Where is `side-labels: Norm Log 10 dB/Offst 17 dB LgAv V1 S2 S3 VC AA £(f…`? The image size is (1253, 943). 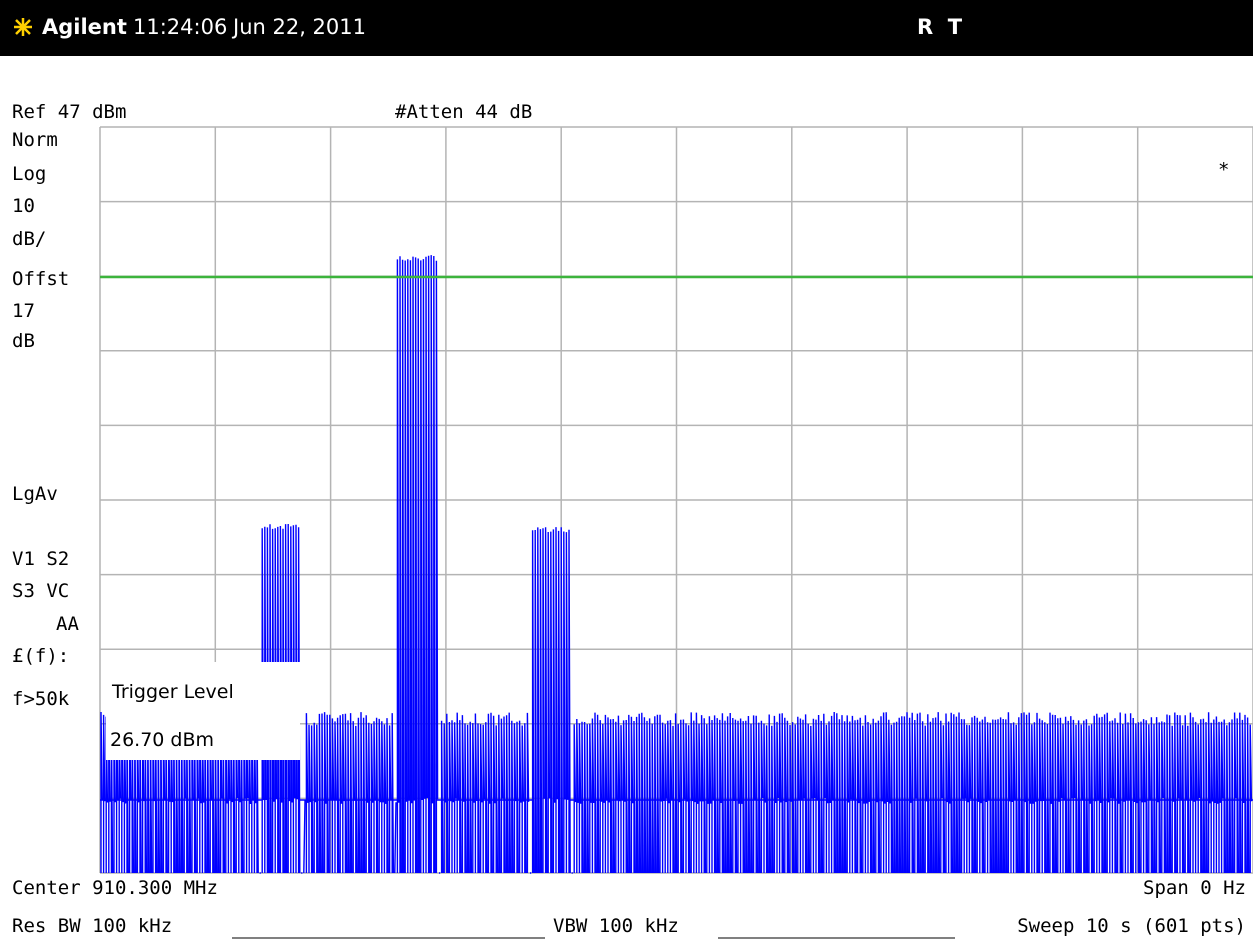
side-labels: Norm Log 10 dB/Offst 17 dB LgAv V1 S2 S3 VC AA £(f… is located at coordinates (45, 419).